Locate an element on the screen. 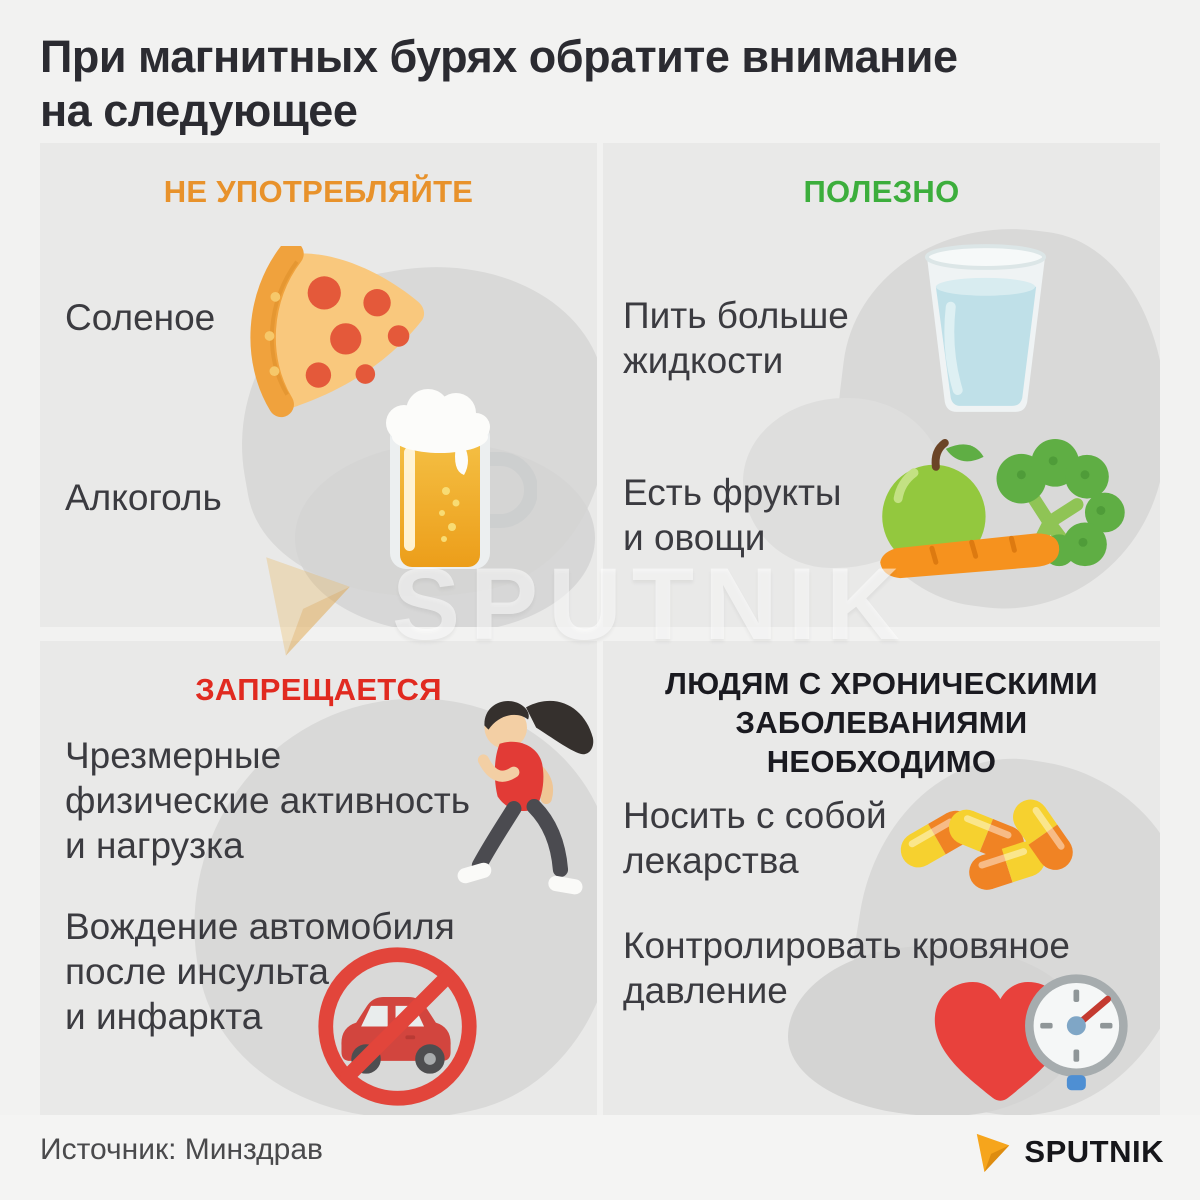 The width and height of the screenshot is (1200, 1200). fruits-vegetables-icon is located at coordinates (999, 513).